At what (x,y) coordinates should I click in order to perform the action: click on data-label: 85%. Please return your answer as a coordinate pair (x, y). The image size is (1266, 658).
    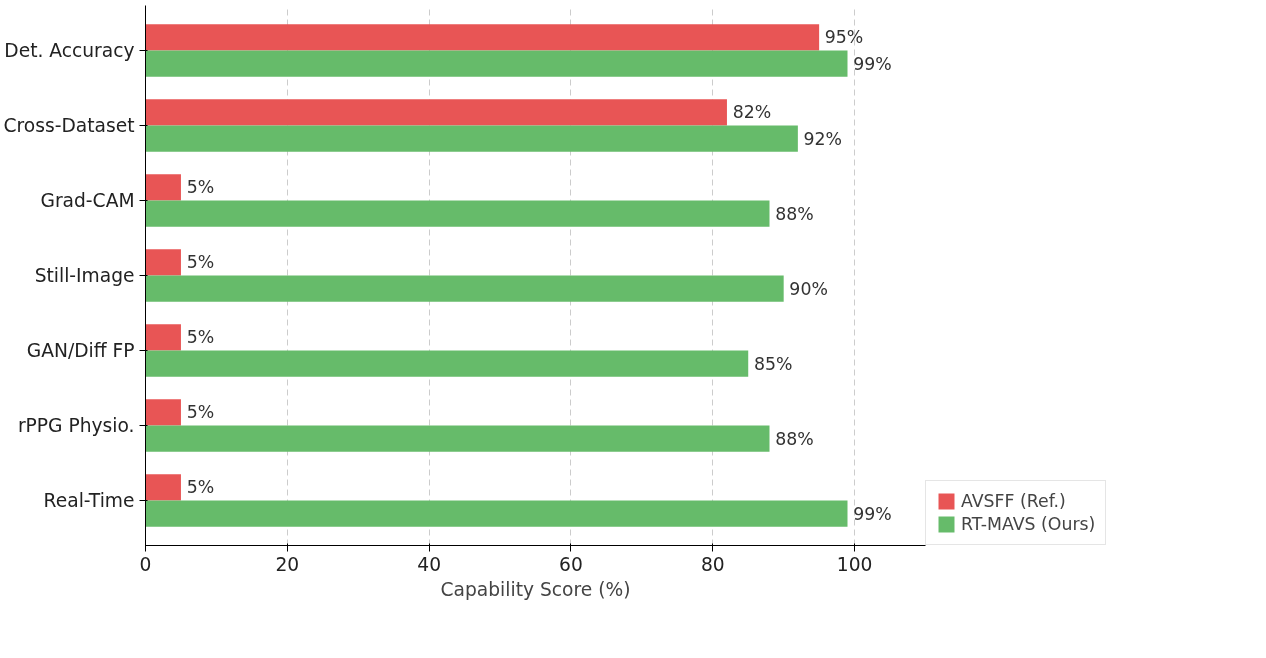
    Looking at the image, I should click on (773, 363).